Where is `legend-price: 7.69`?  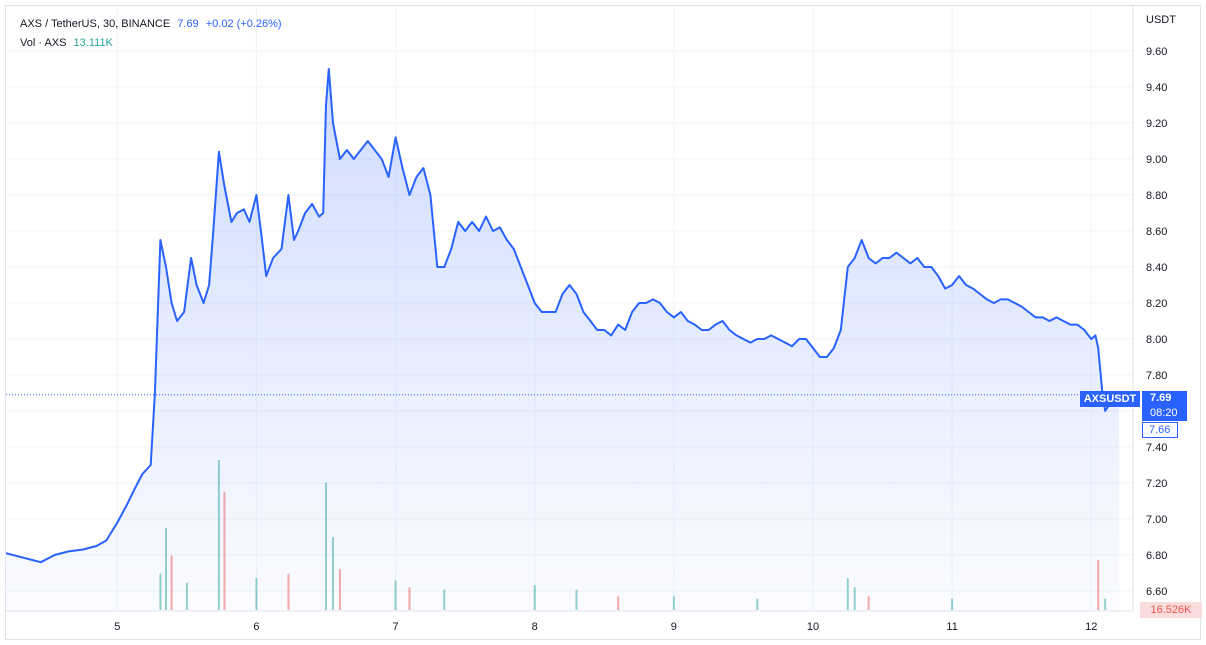
legend-price: 7.69 is located at coordinates (188, 24).